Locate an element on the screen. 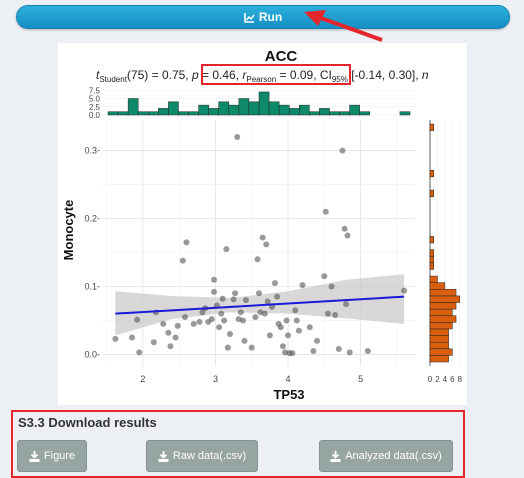 The height and width of the screenshot is (478, 524). raw-data-download-label: Raw data(.csv) is located at coordinates (209, 456).